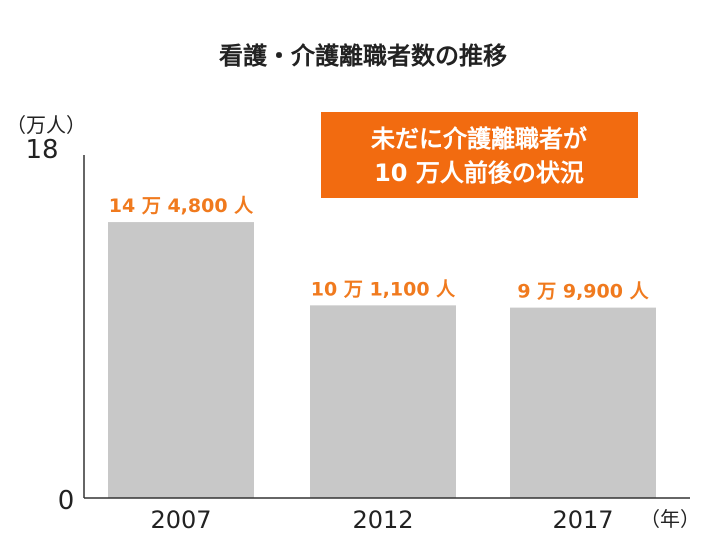 This screenshot has height=545, width=726. What do you see at coordinates (582, 520) in the screenshot?
I see `x-tick-2017: 2017` at bounding box center [582, 520].